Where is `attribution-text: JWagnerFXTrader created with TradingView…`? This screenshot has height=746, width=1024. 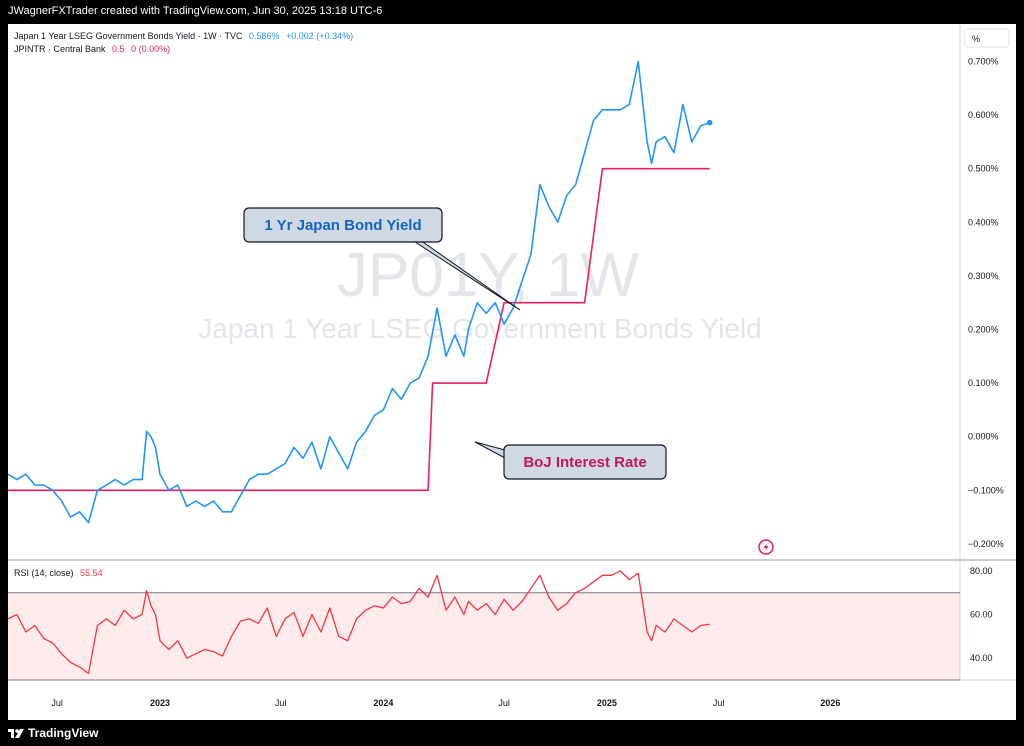
attribution-text: JWagnerFXTrader created with TradingView… is located at coordinates (195, 11).